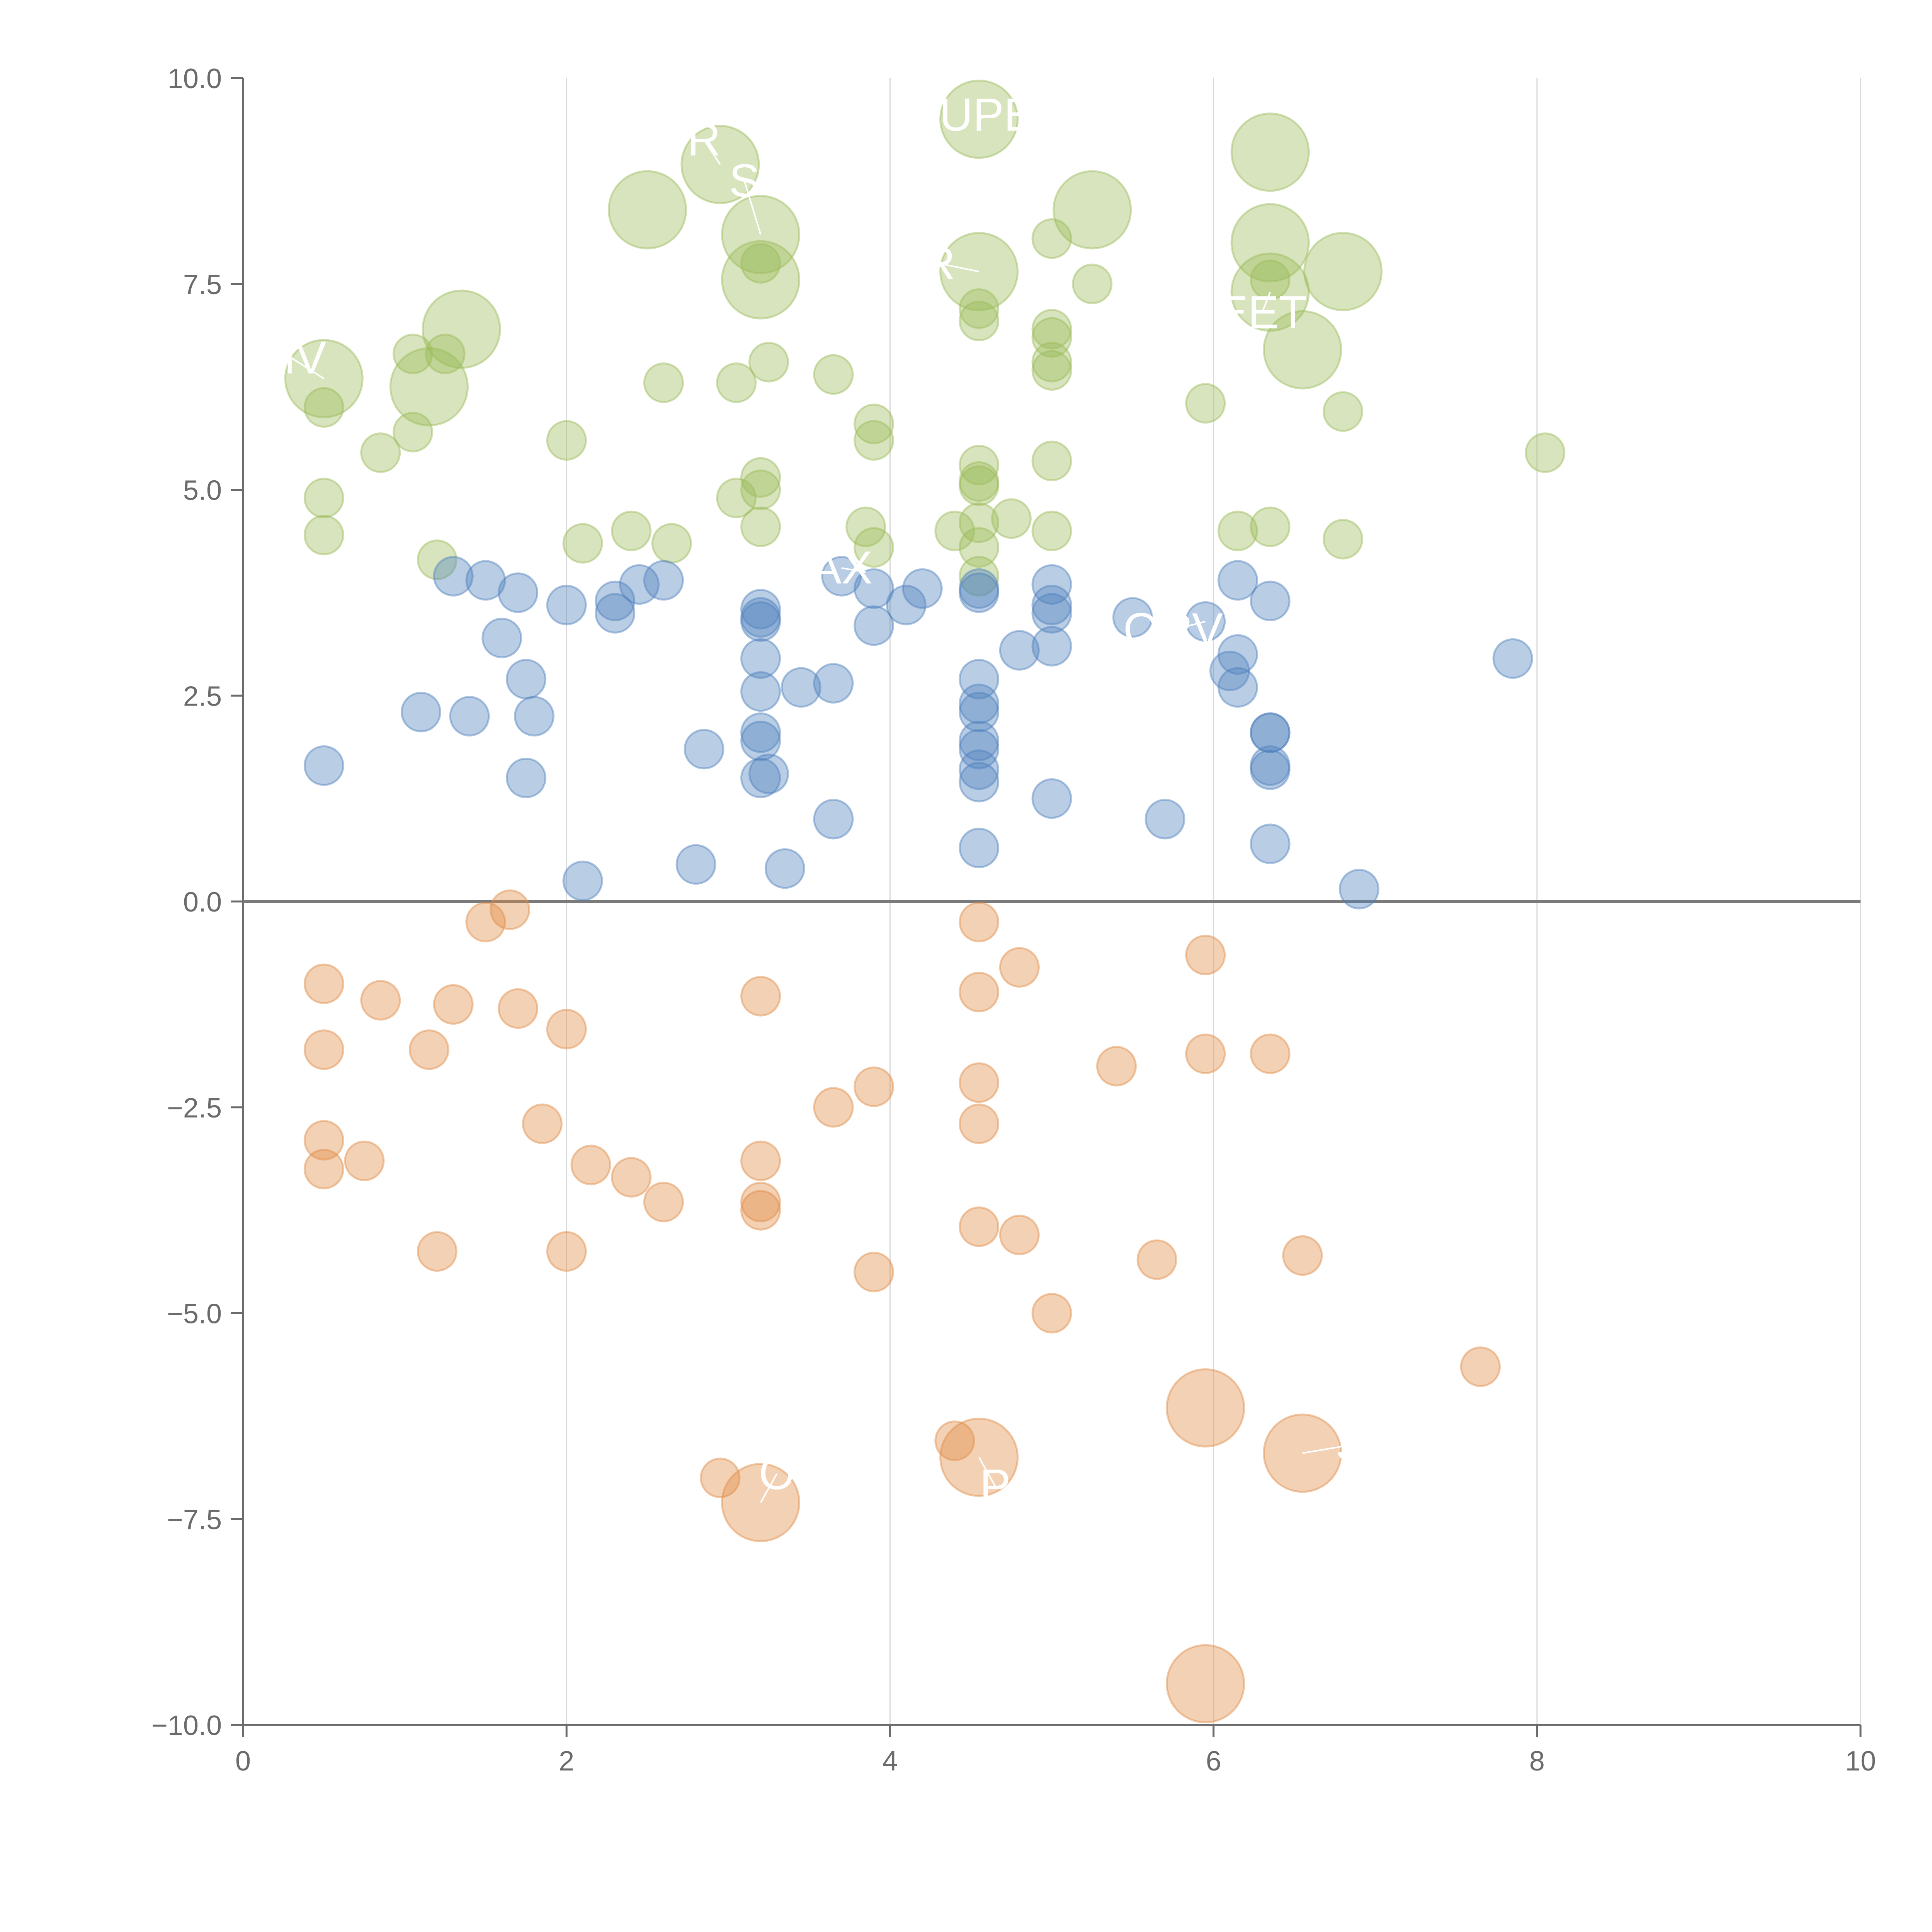 This screenshot has width=1932, height=1932. I want to click on annotation-label: MV, so click(292, 358).